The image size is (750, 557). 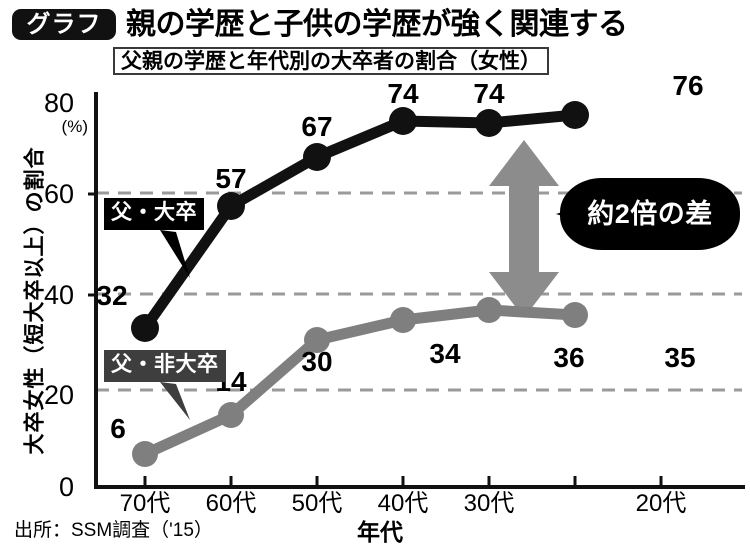 What do you see at coordinates (489, 503) in the screenshot?
I see `x-tick-label-4: 30代` at bounding box center [489, 503].